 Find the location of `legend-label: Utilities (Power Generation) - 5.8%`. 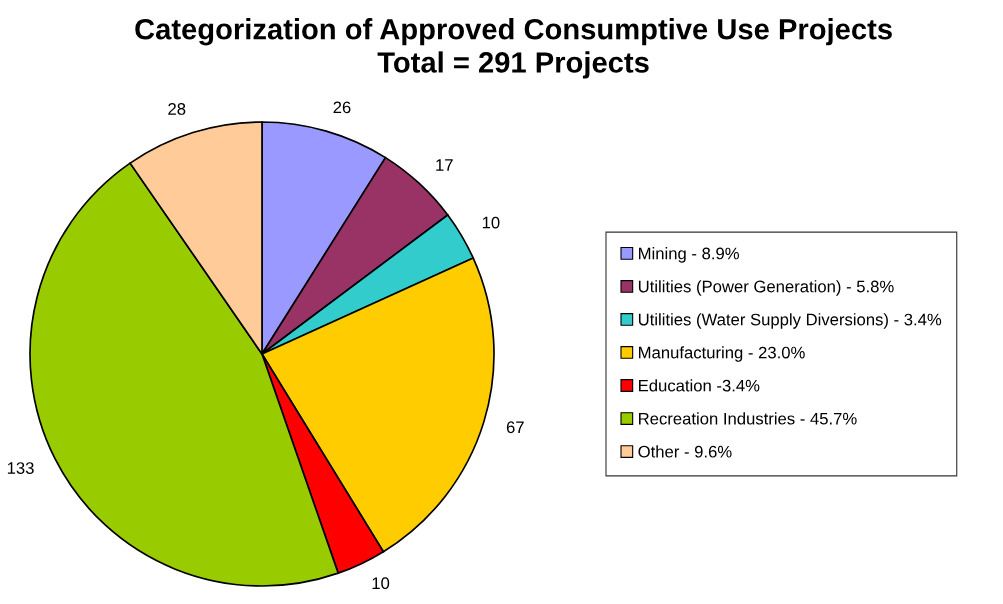

legend-label: Utilities (Power Generation) - 5.8% is located at coordinates (766, 288).